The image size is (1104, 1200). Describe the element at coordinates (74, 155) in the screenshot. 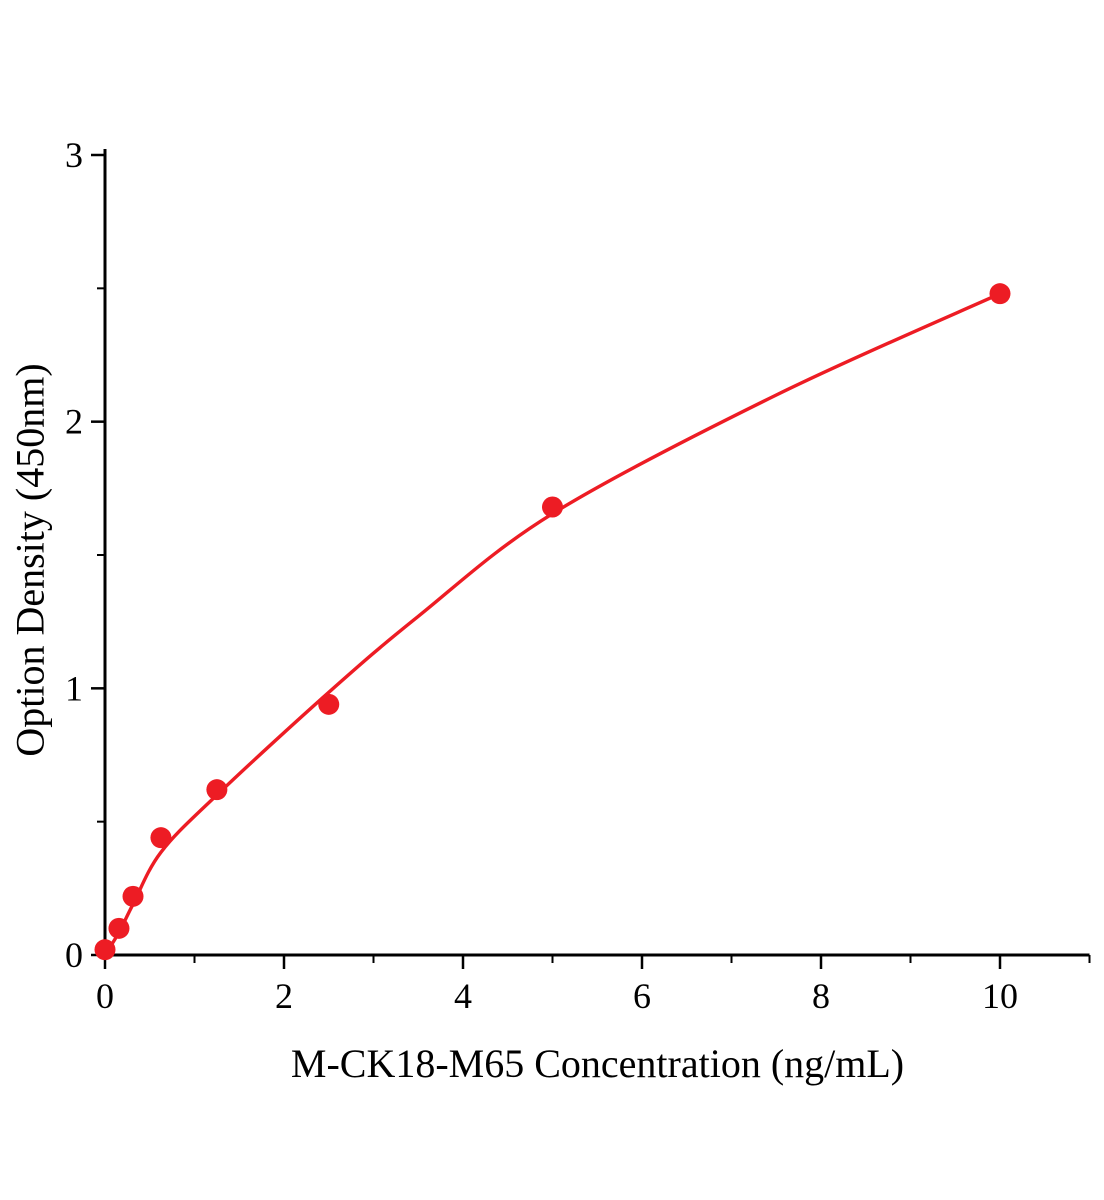

I see `y-tick-label: 3` at that location.